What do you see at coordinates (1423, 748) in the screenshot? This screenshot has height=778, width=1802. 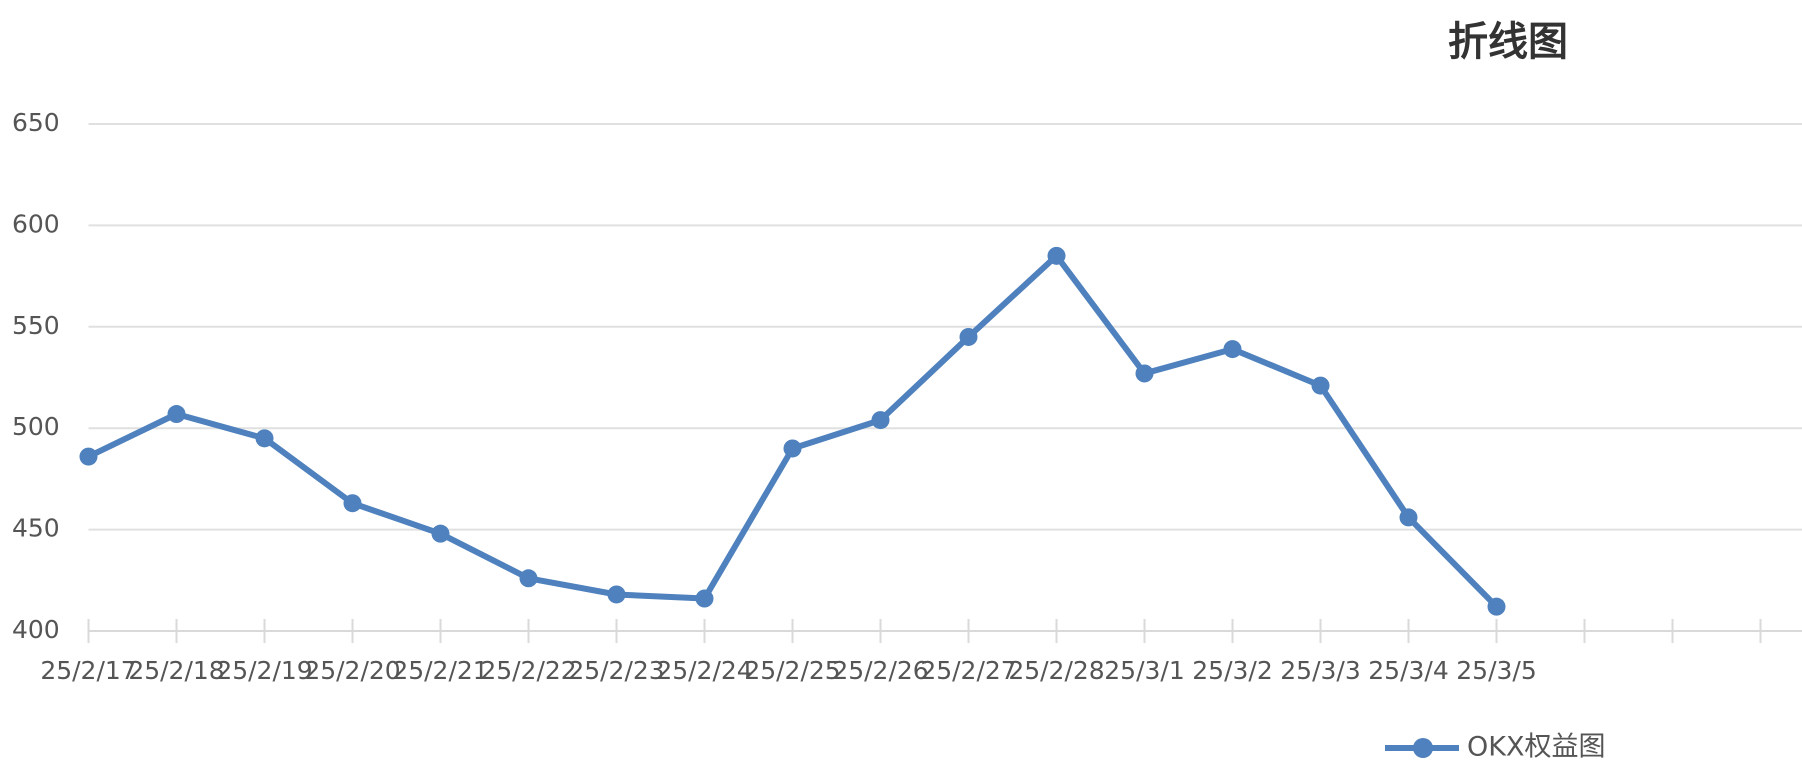 I see `legend-marker` at bounding box center [1423, 748].